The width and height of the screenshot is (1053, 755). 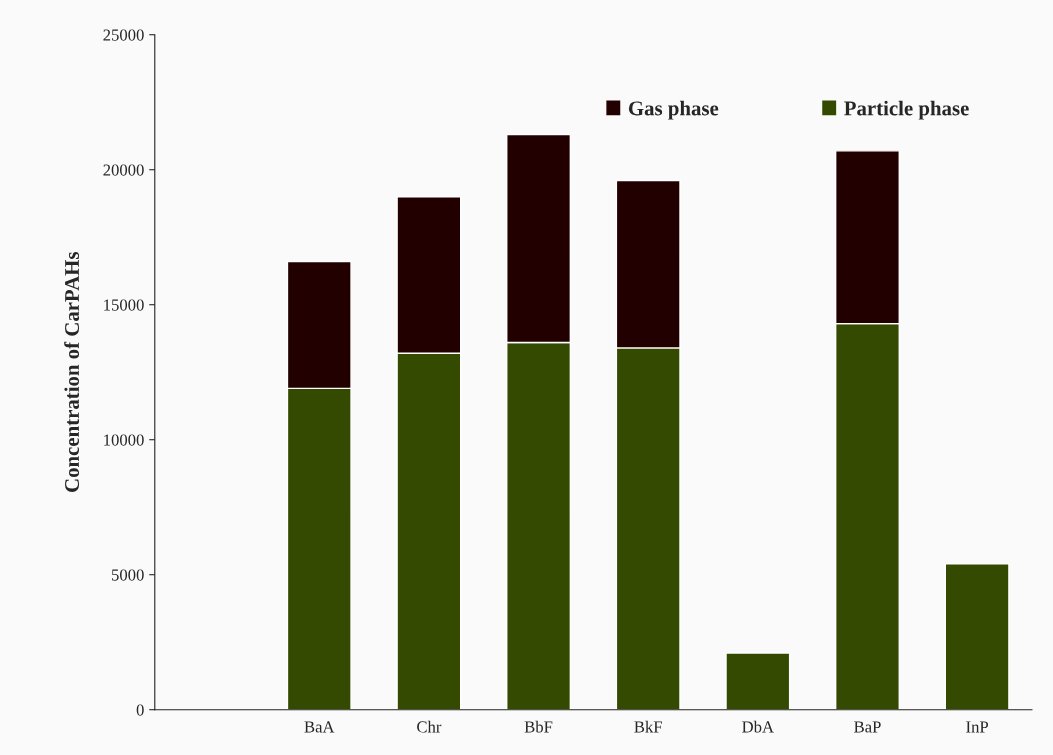 What do you see at coordinates (123, 35) in the screenshot?
I see `y-tick-label: 25000` at bounding box center [123, 35].